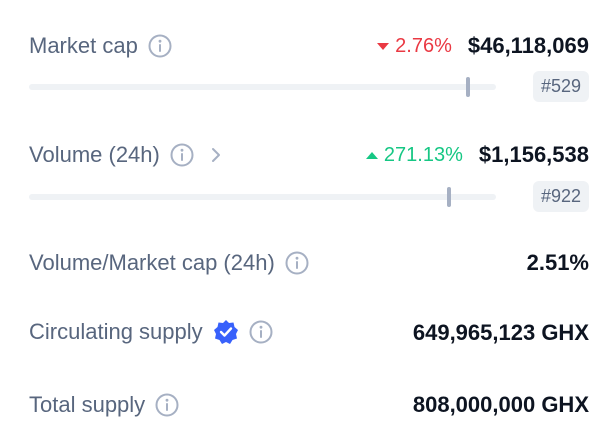 The image size is (612, 438). I want to click on market-cap-rank: #529, so click(560, 86).